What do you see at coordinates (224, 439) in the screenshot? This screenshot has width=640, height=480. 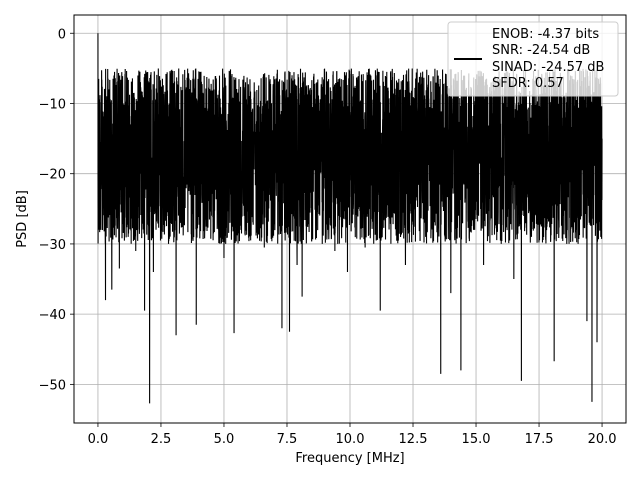 I see `x-tick-label: 5.0` at bounding box center [224, 439].